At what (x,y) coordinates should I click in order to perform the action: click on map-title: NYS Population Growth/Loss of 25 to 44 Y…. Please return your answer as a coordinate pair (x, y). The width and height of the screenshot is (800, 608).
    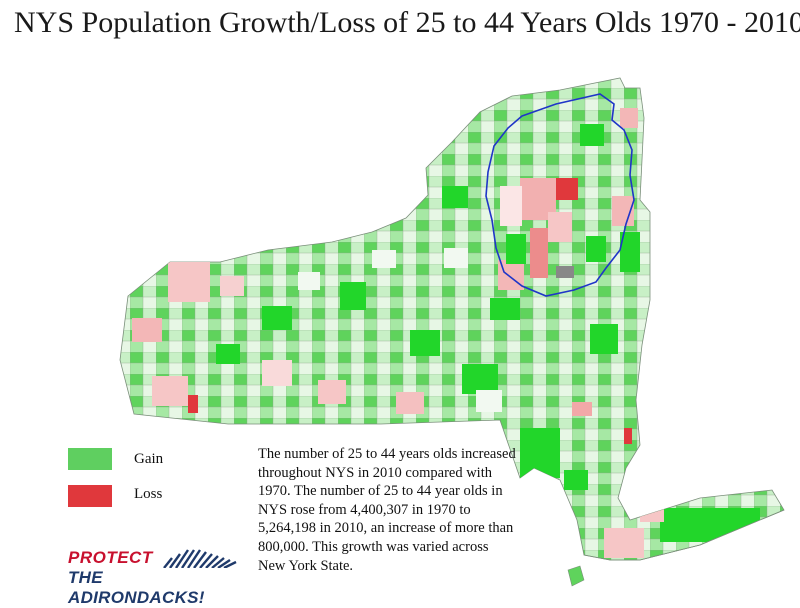
    Looking at the image, I should click on (407, 22).